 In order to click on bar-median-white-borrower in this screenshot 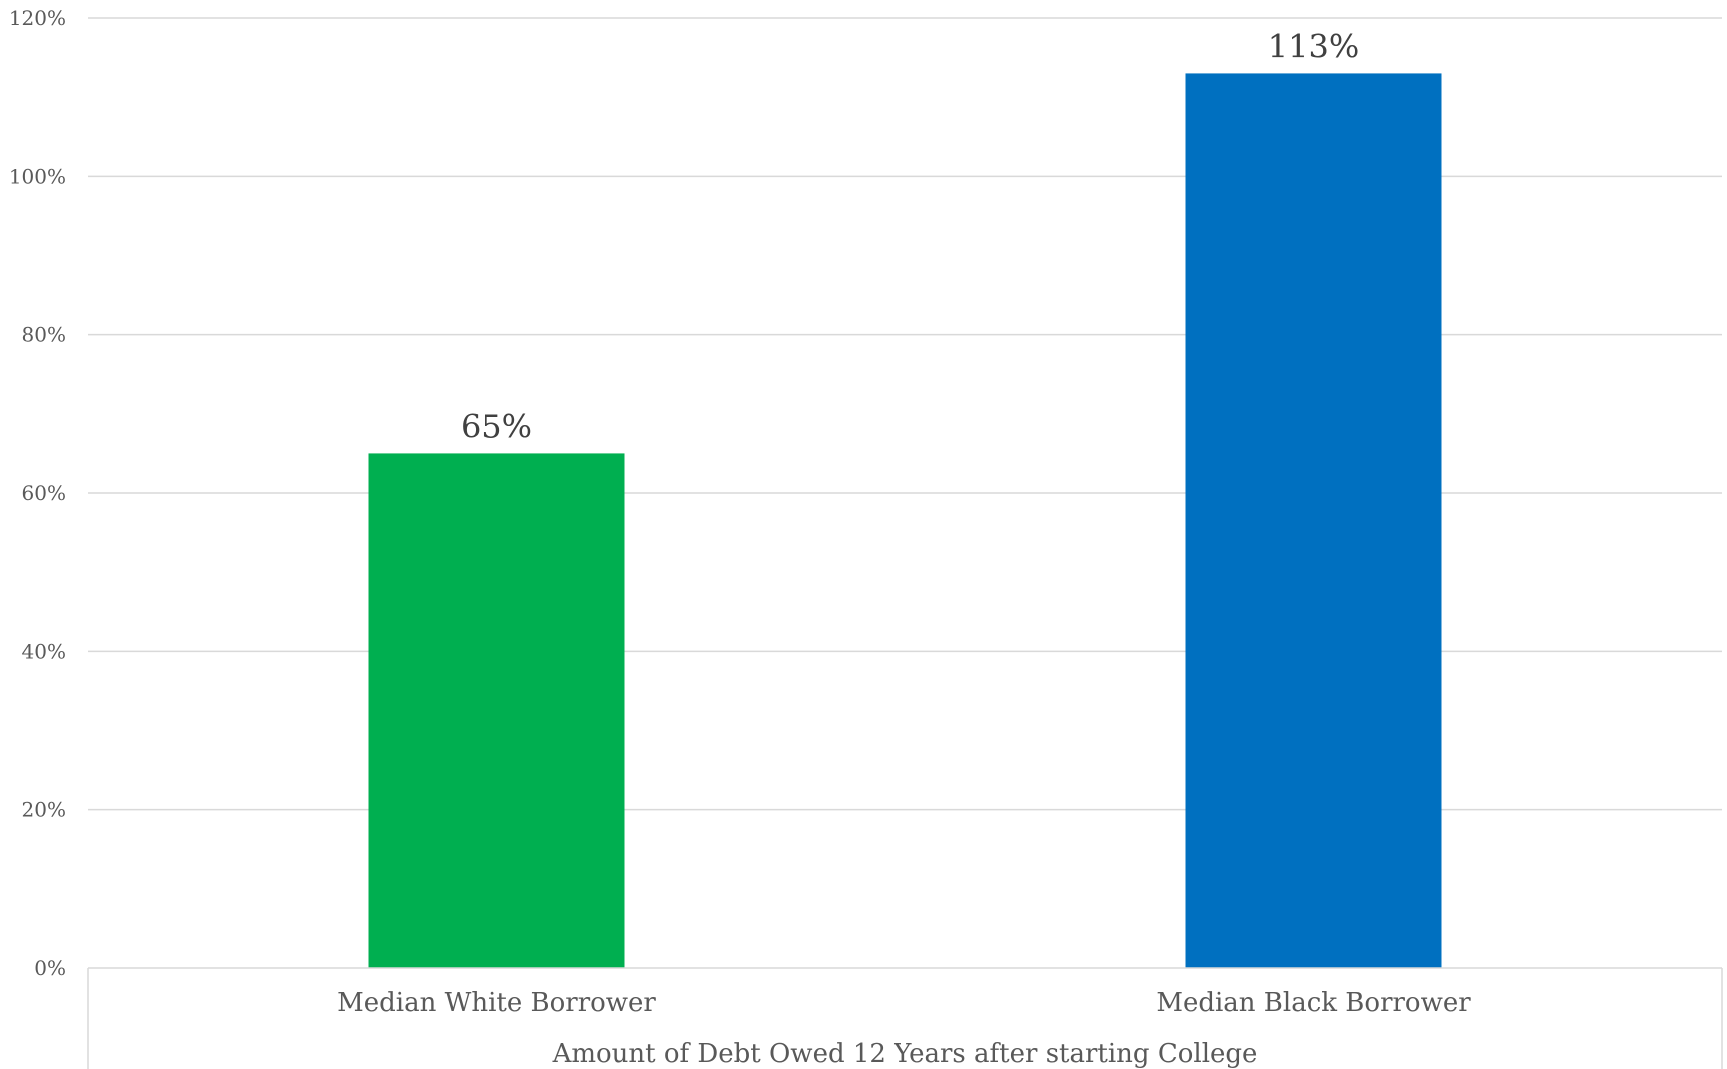, I will do `click(496, 711)`.